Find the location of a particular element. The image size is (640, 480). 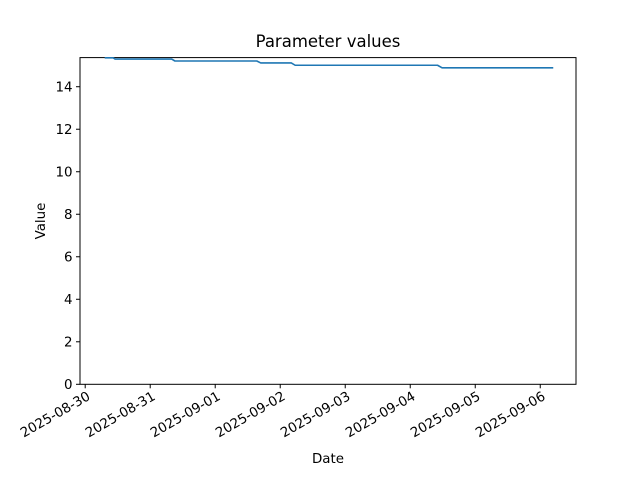

y-tick-label: 6 is located at coordinates (68, 258).